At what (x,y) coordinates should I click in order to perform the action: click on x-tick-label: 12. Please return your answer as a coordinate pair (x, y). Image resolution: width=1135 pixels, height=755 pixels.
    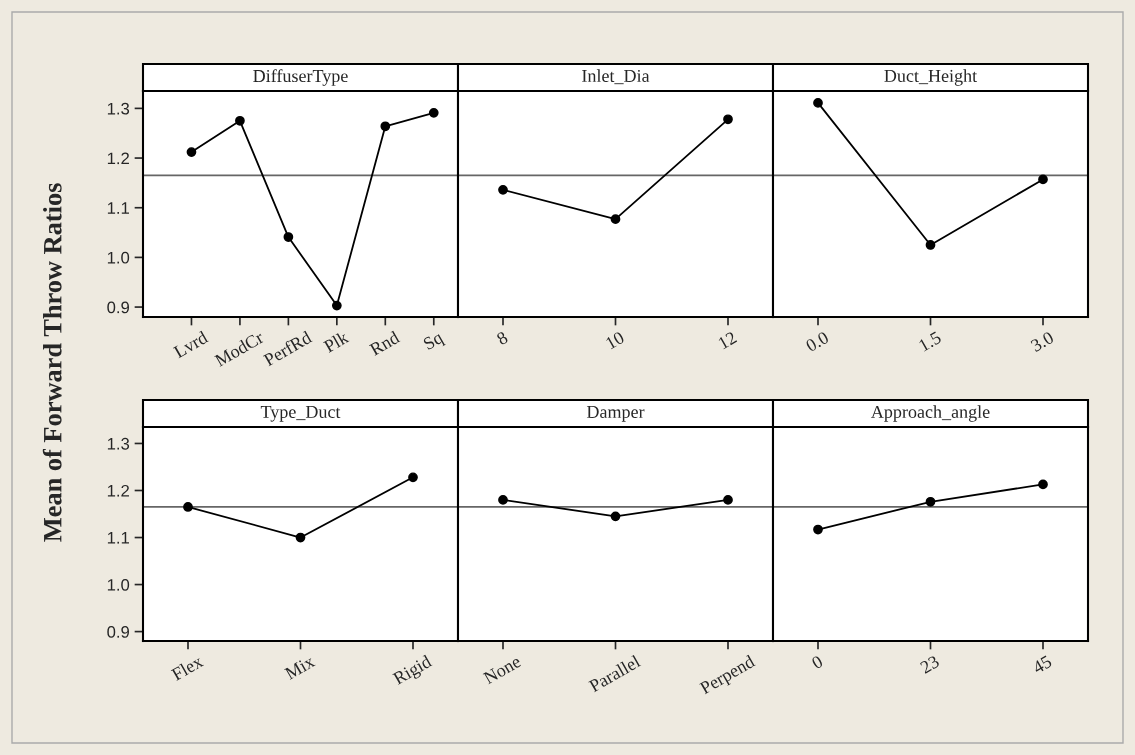
    Looking at the image, I should click on (727, 340).